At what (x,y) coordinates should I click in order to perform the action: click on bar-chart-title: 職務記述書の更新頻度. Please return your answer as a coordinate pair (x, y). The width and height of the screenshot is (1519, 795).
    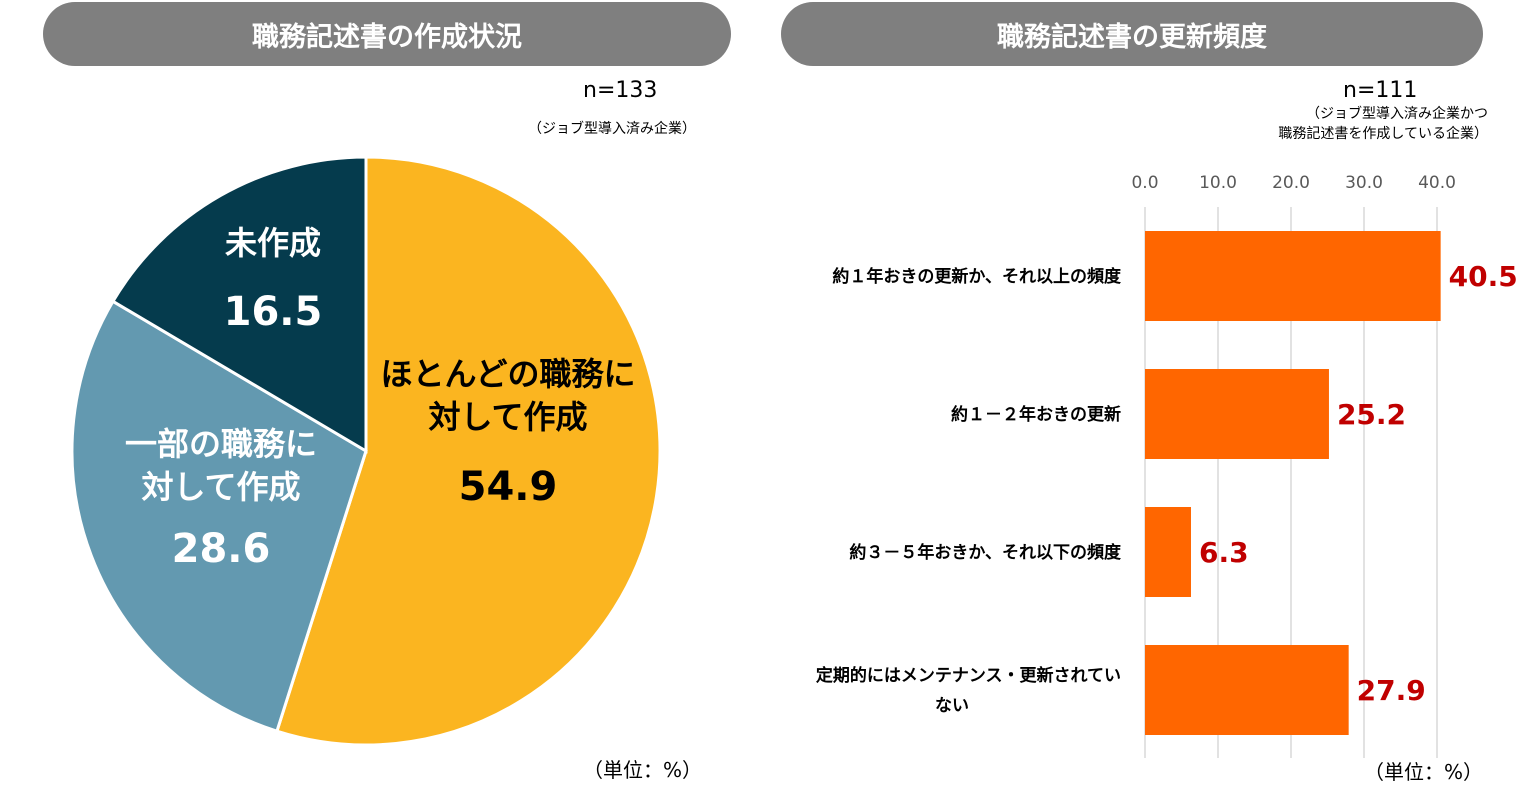
    Looking at the image, I should click on (1132, 34).